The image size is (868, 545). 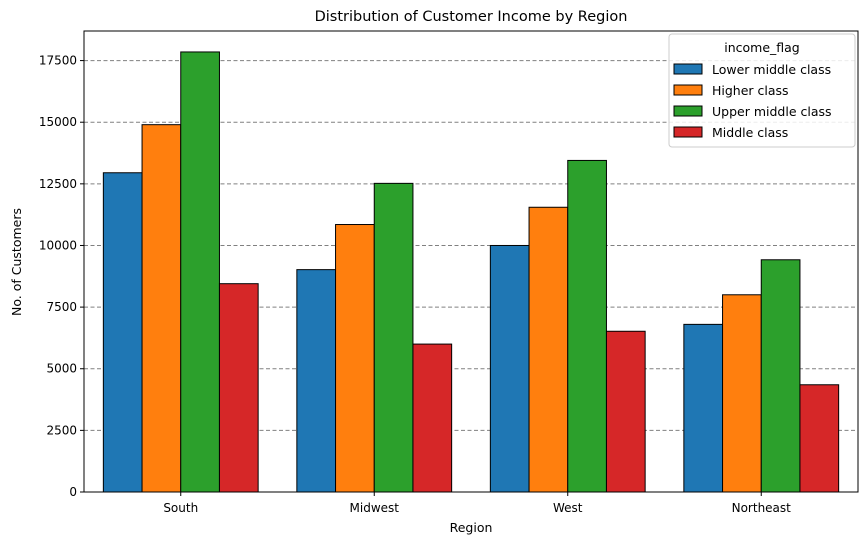 I want to click on y-tick-label: 7500, so click(x=61, y=307).